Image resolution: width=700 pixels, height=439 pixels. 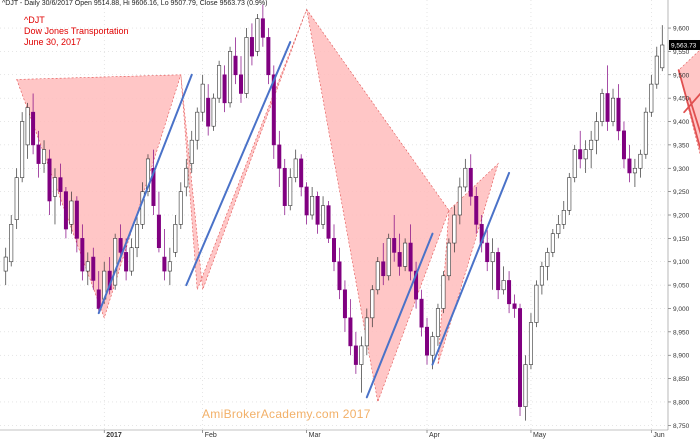 What do you see at coordinates (681, 52) in the screenshot?
I see `y-tick-label-9550: 9,550` at bounding box center [681, 52].